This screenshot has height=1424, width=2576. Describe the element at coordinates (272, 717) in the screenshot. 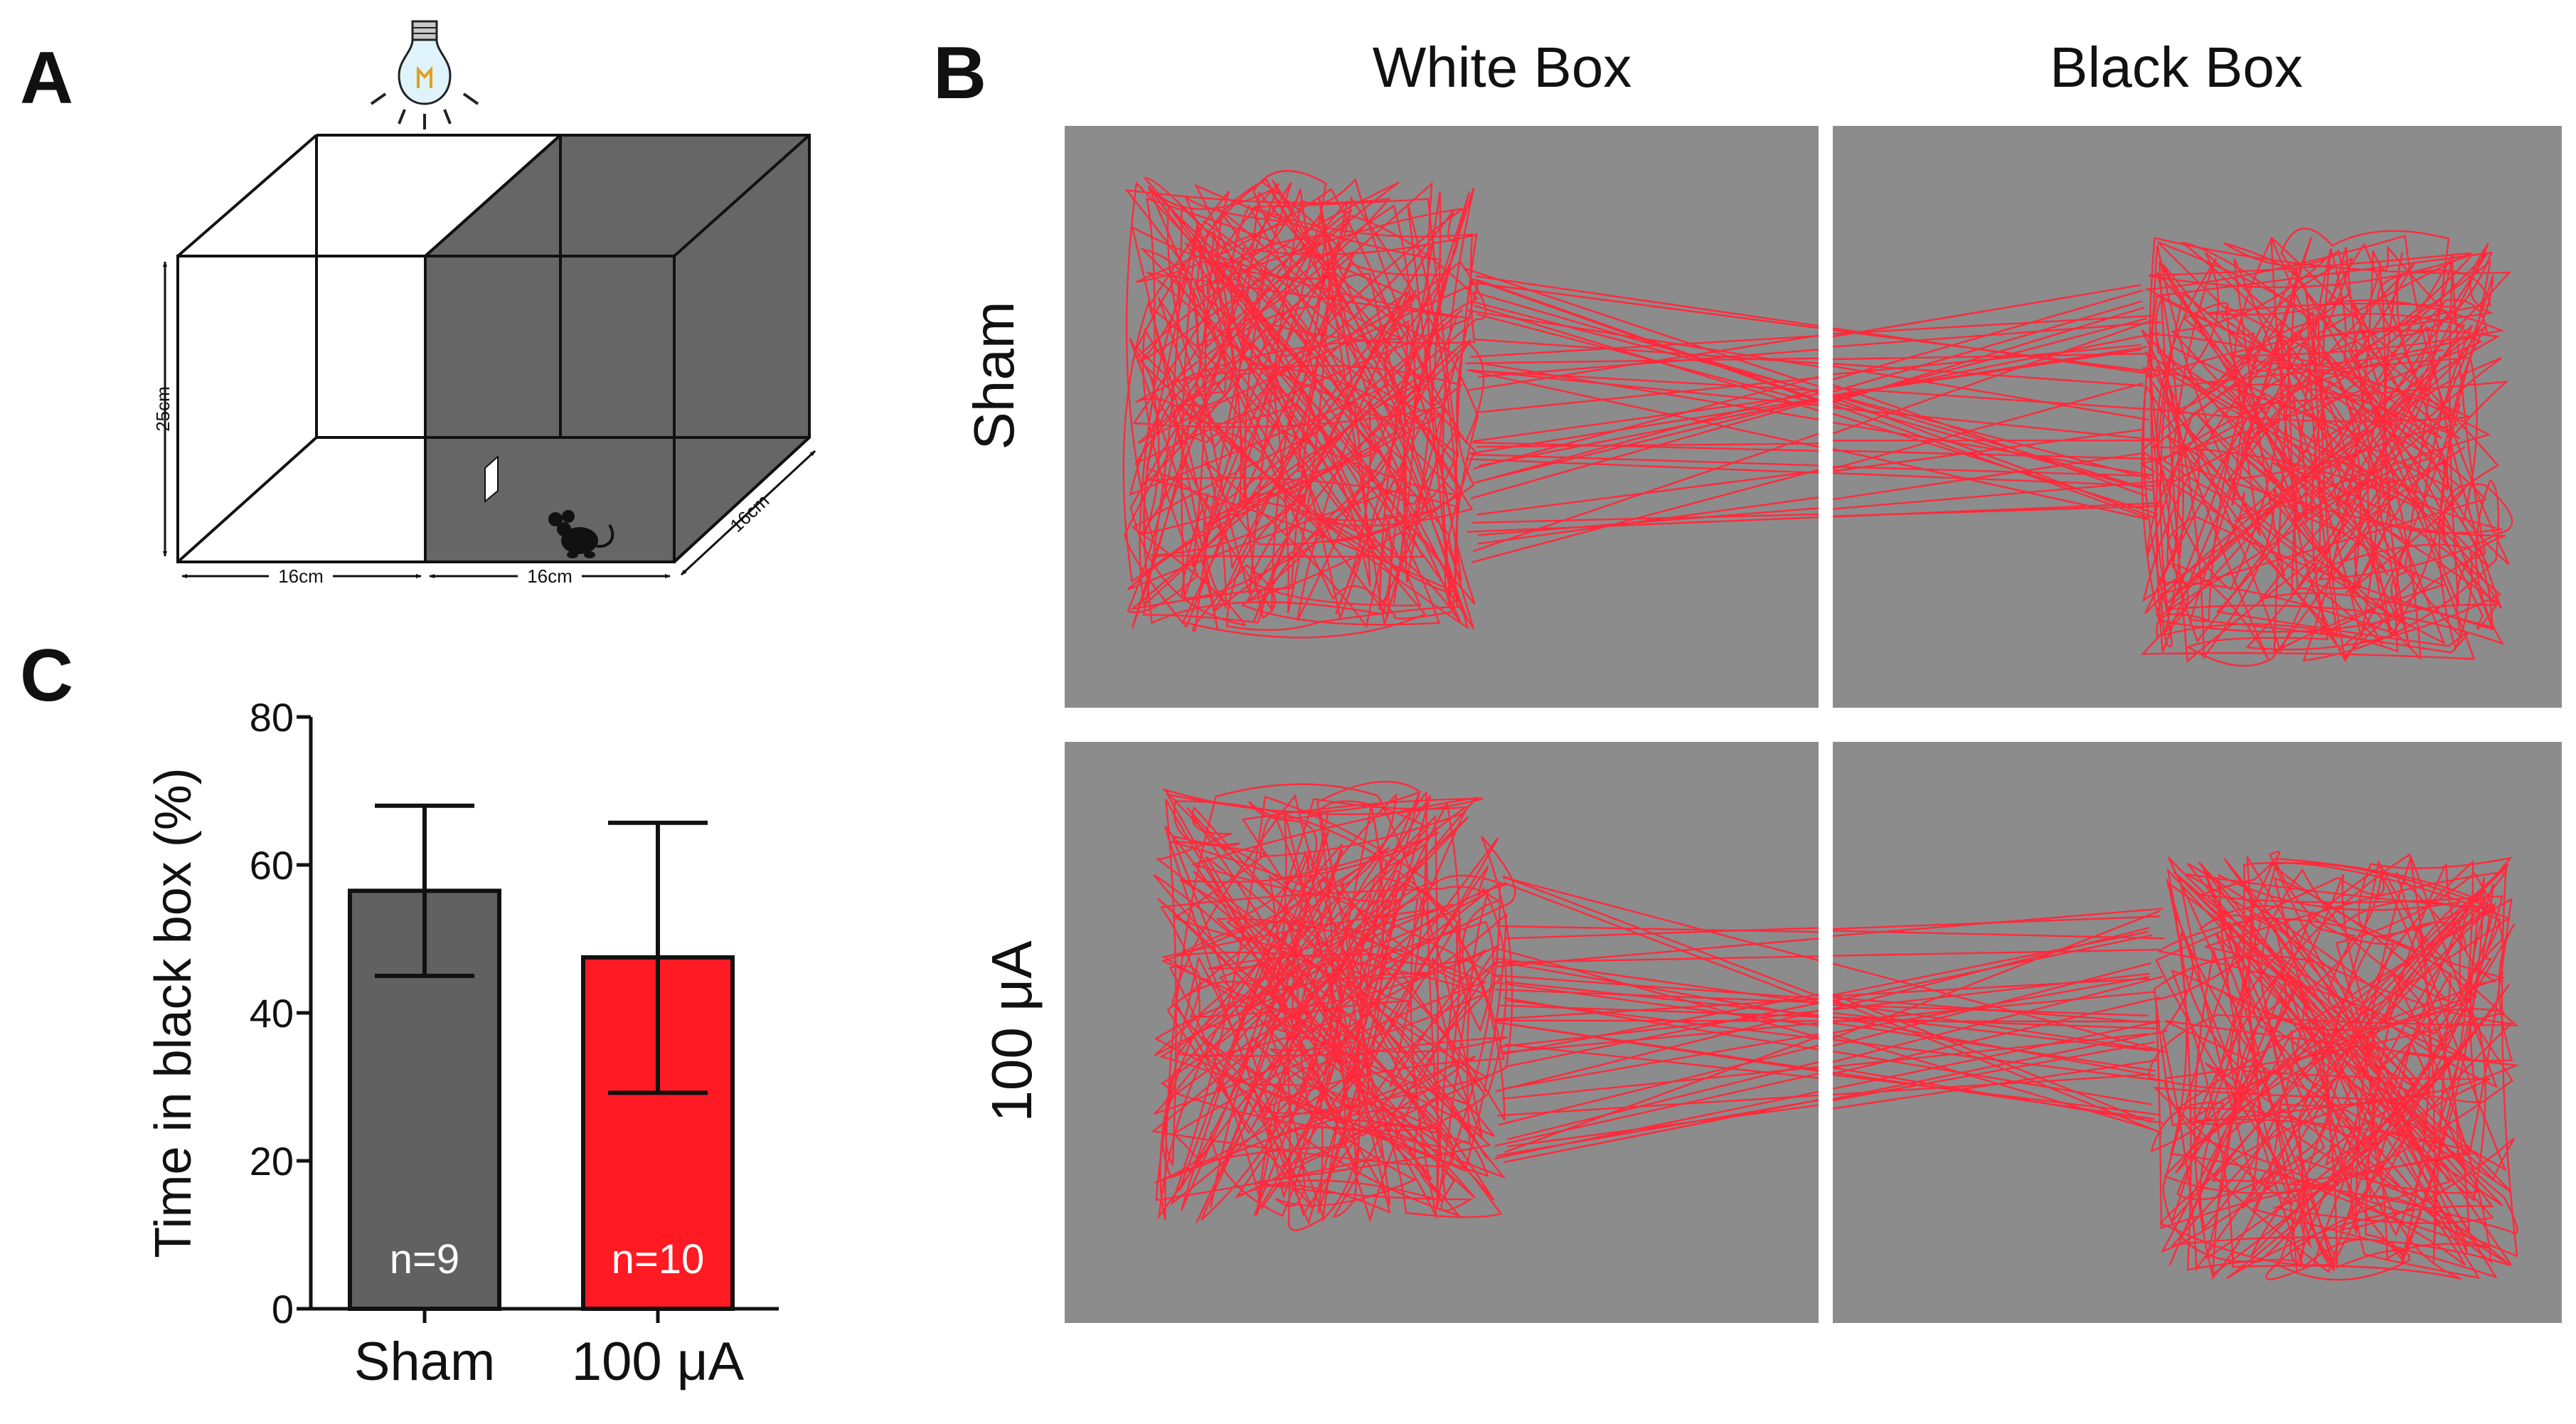

I see `y-tick-label: 80` at that location.